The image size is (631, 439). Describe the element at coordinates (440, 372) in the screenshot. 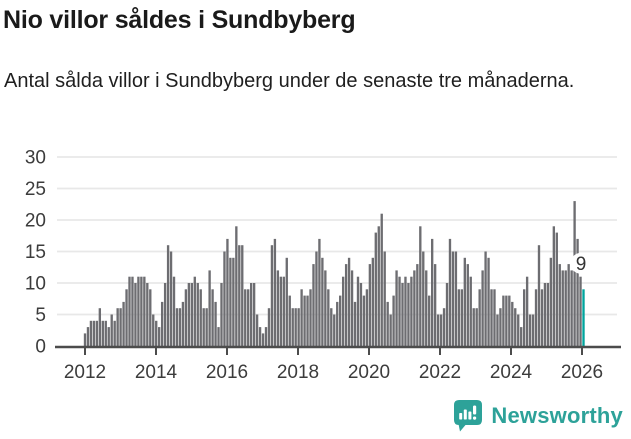

I see `svg-text: 2022` at that location.